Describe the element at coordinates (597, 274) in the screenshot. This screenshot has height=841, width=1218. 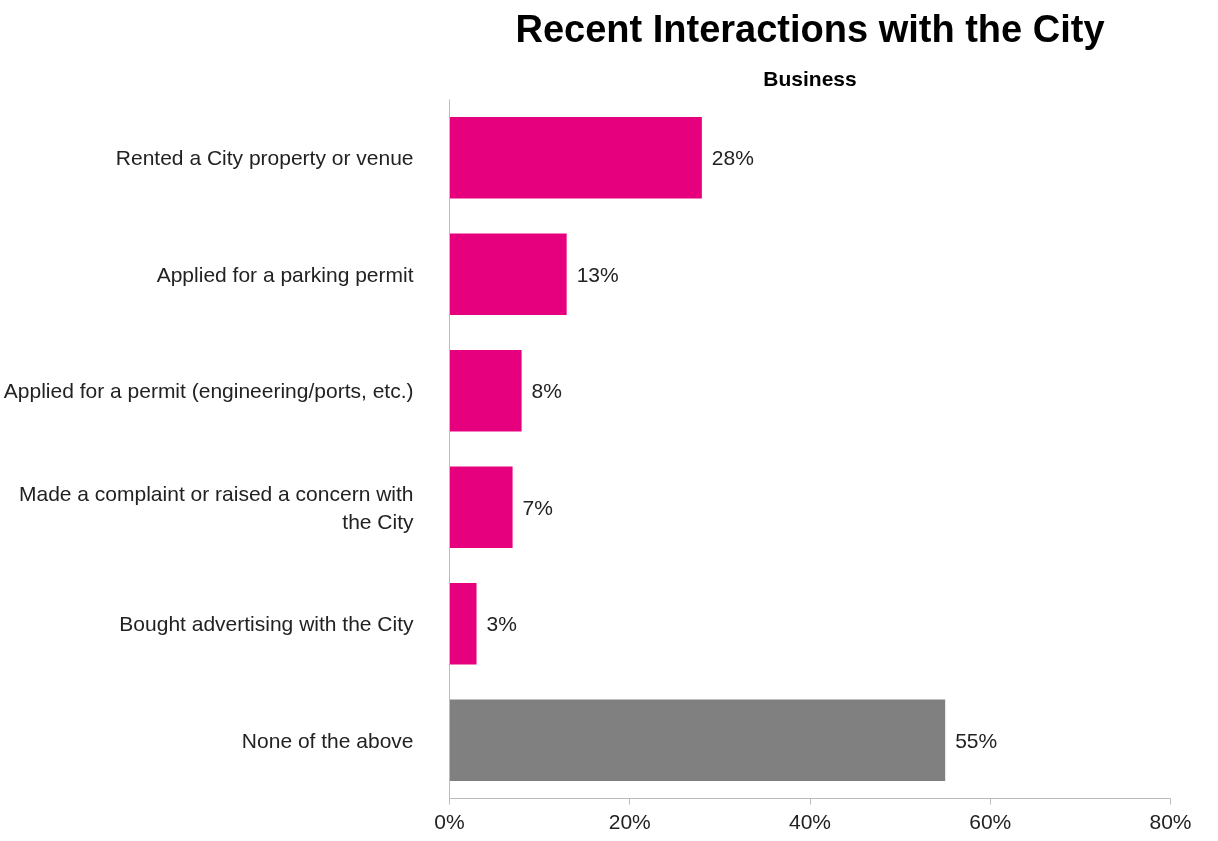
I see `data-label: 13%` at that location.